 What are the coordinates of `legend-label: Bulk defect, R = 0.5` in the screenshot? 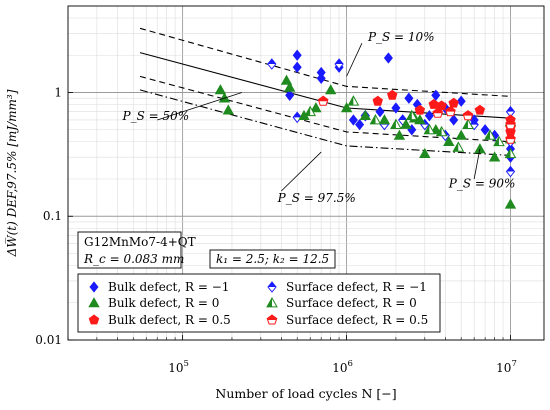 It's located at (169, 320).